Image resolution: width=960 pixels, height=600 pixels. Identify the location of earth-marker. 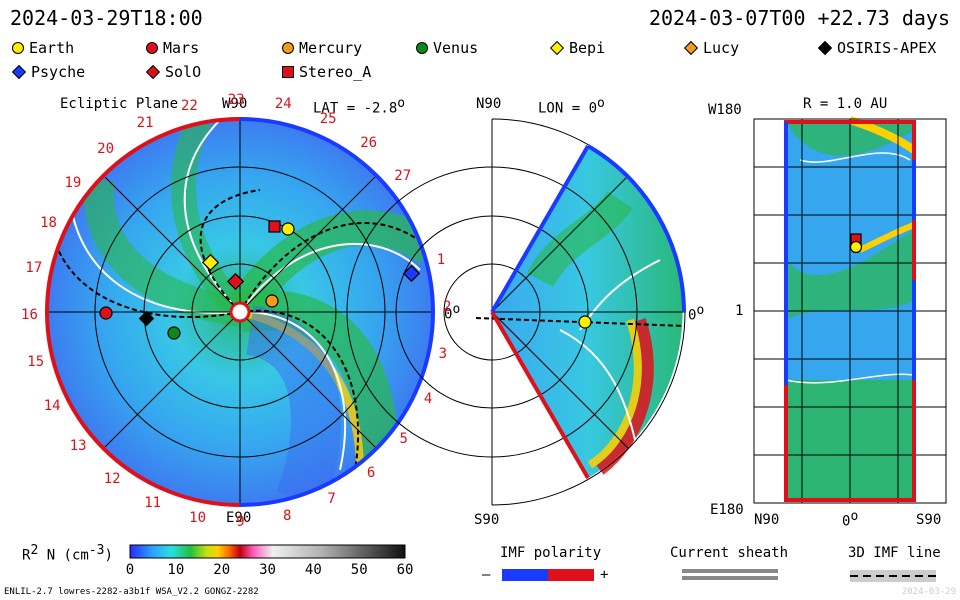
(288, 229).